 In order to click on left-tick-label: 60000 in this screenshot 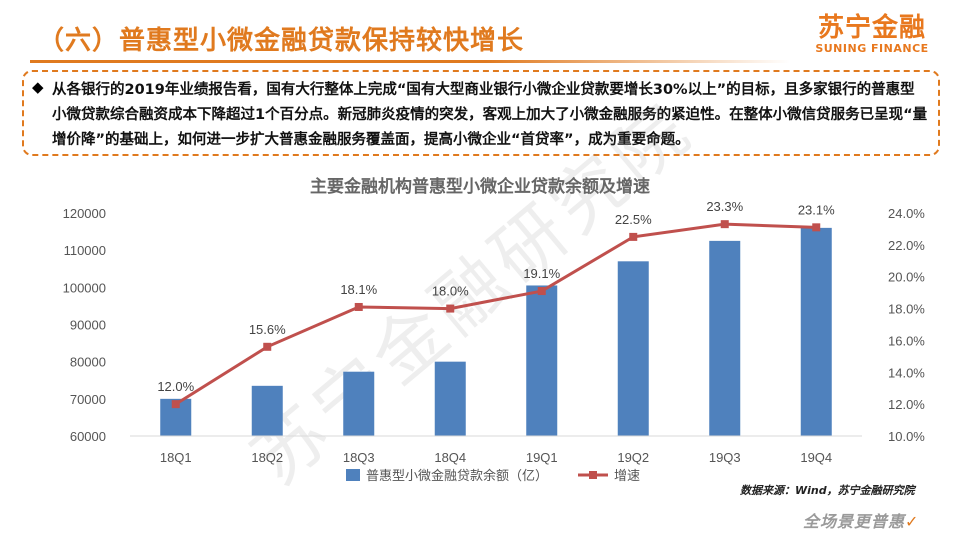, I will do `click(88, 436)`.